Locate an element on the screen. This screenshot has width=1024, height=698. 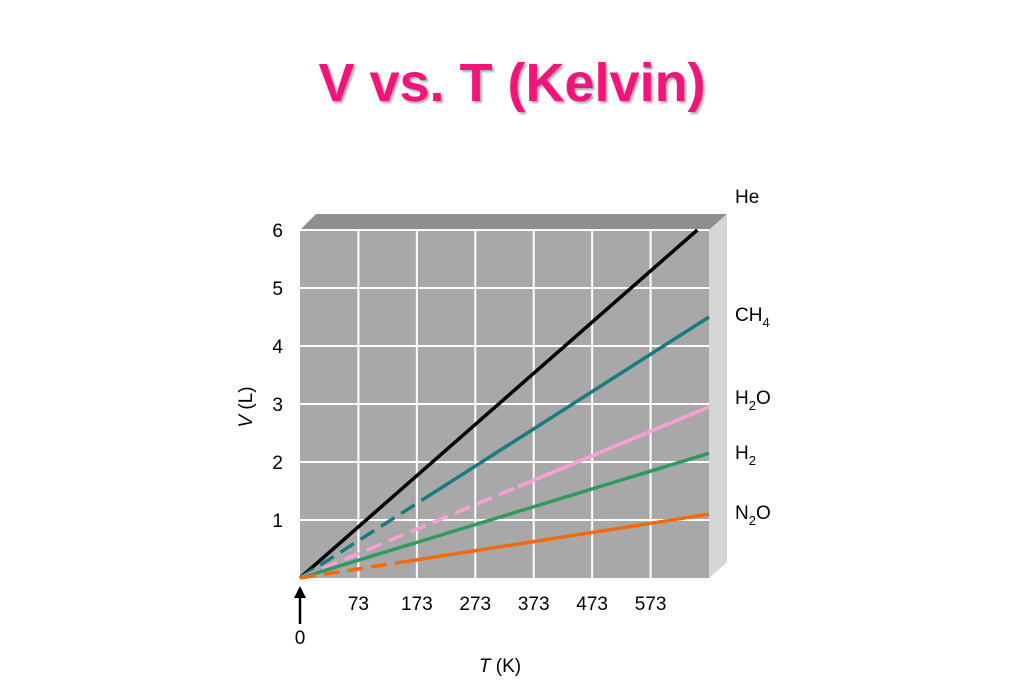
page-title: V vs. T (Kelvin) is located at coordinates (512, 83).